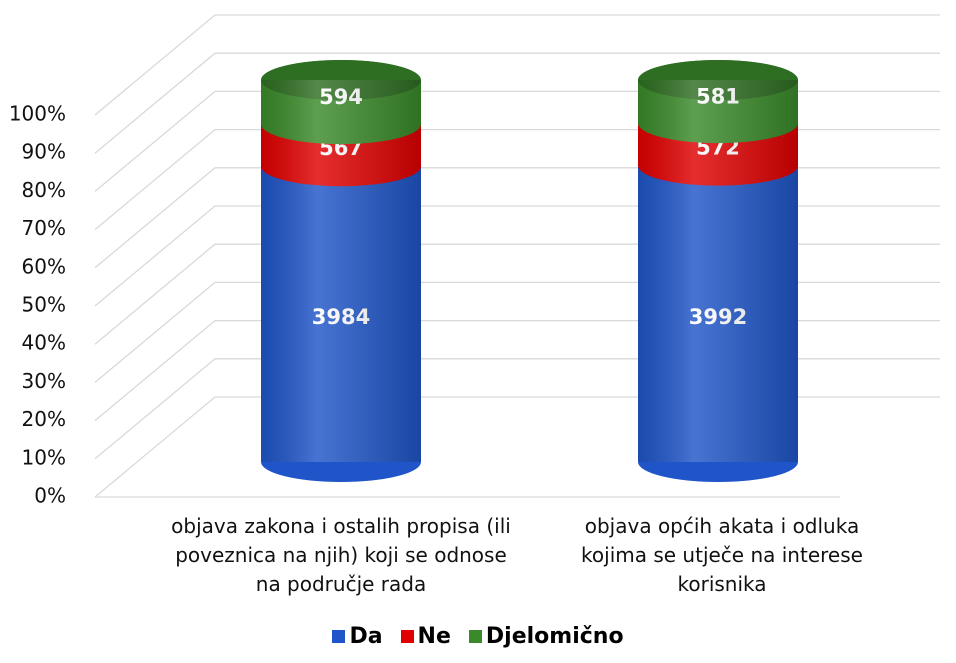  I want to click on data-label: 581, so click(718, 97).